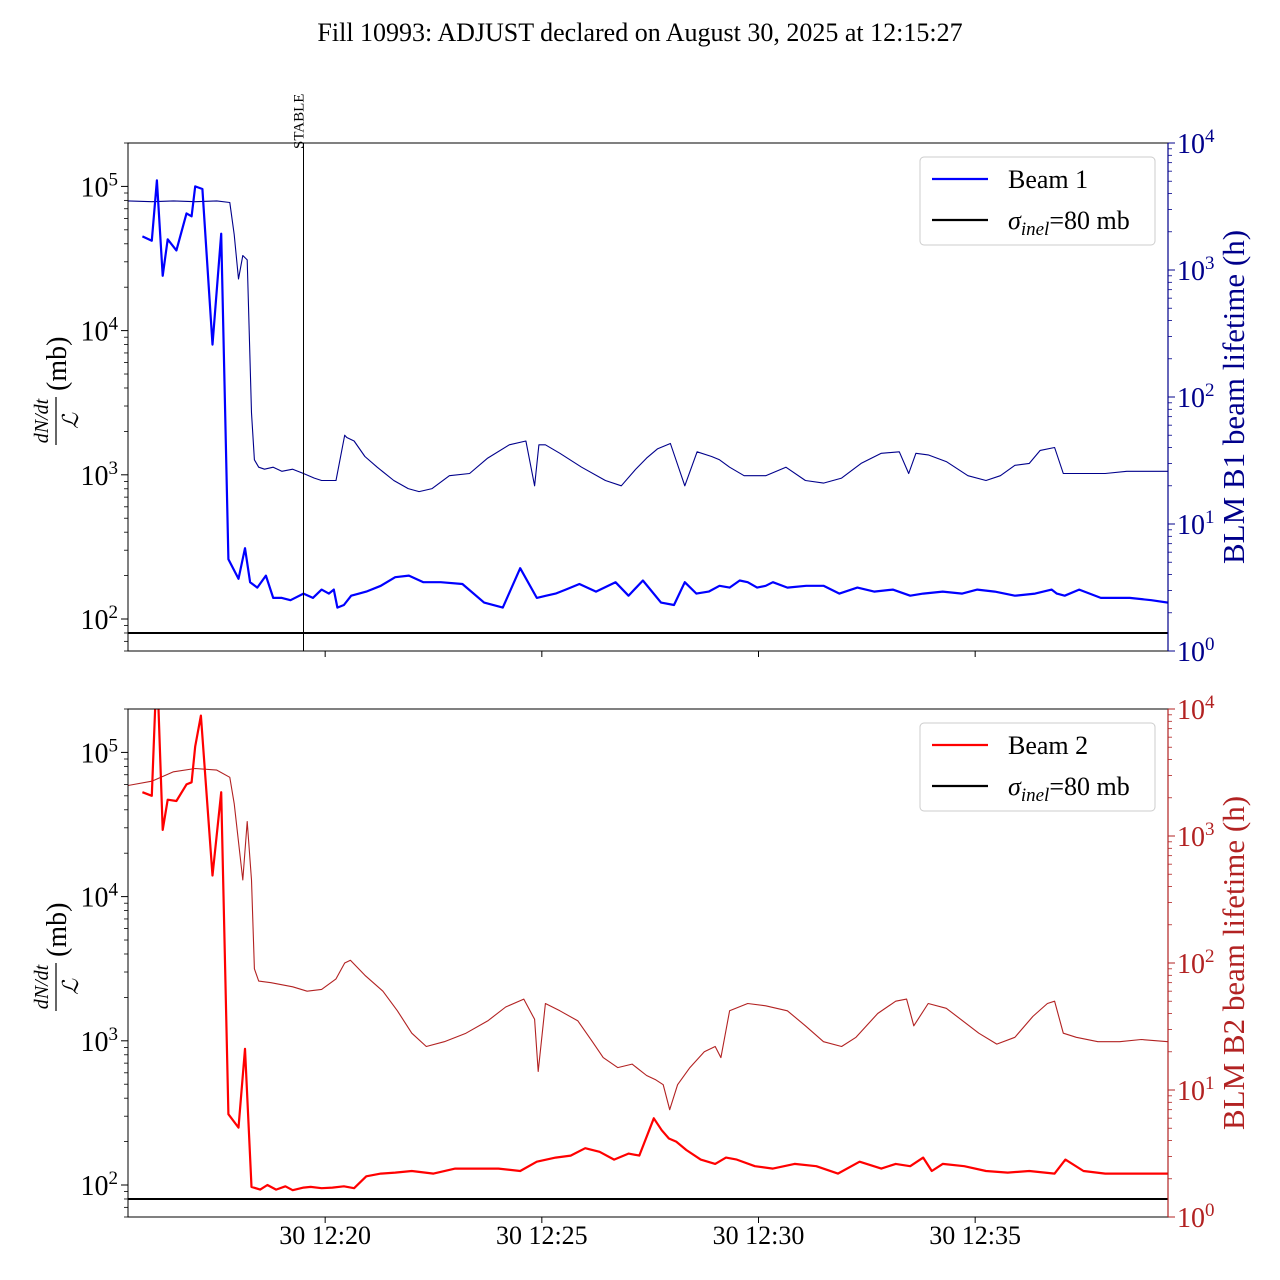  I want to click on right-axis-label: BLM B1 beam lifetime (h), so click(1233, 397).